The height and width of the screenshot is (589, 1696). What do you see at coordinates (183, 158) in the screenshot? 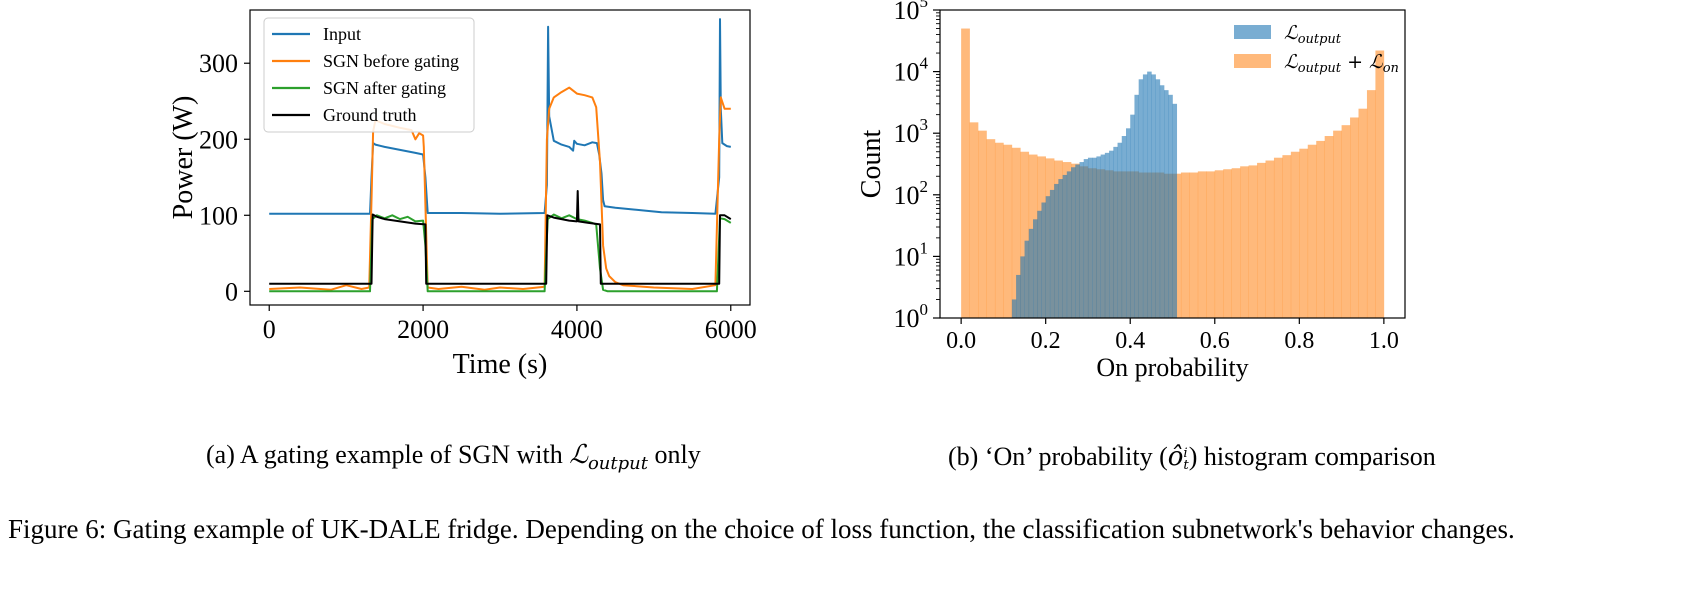
I see `y-axis-label: Power (W)` at bounding box center [183, 158].